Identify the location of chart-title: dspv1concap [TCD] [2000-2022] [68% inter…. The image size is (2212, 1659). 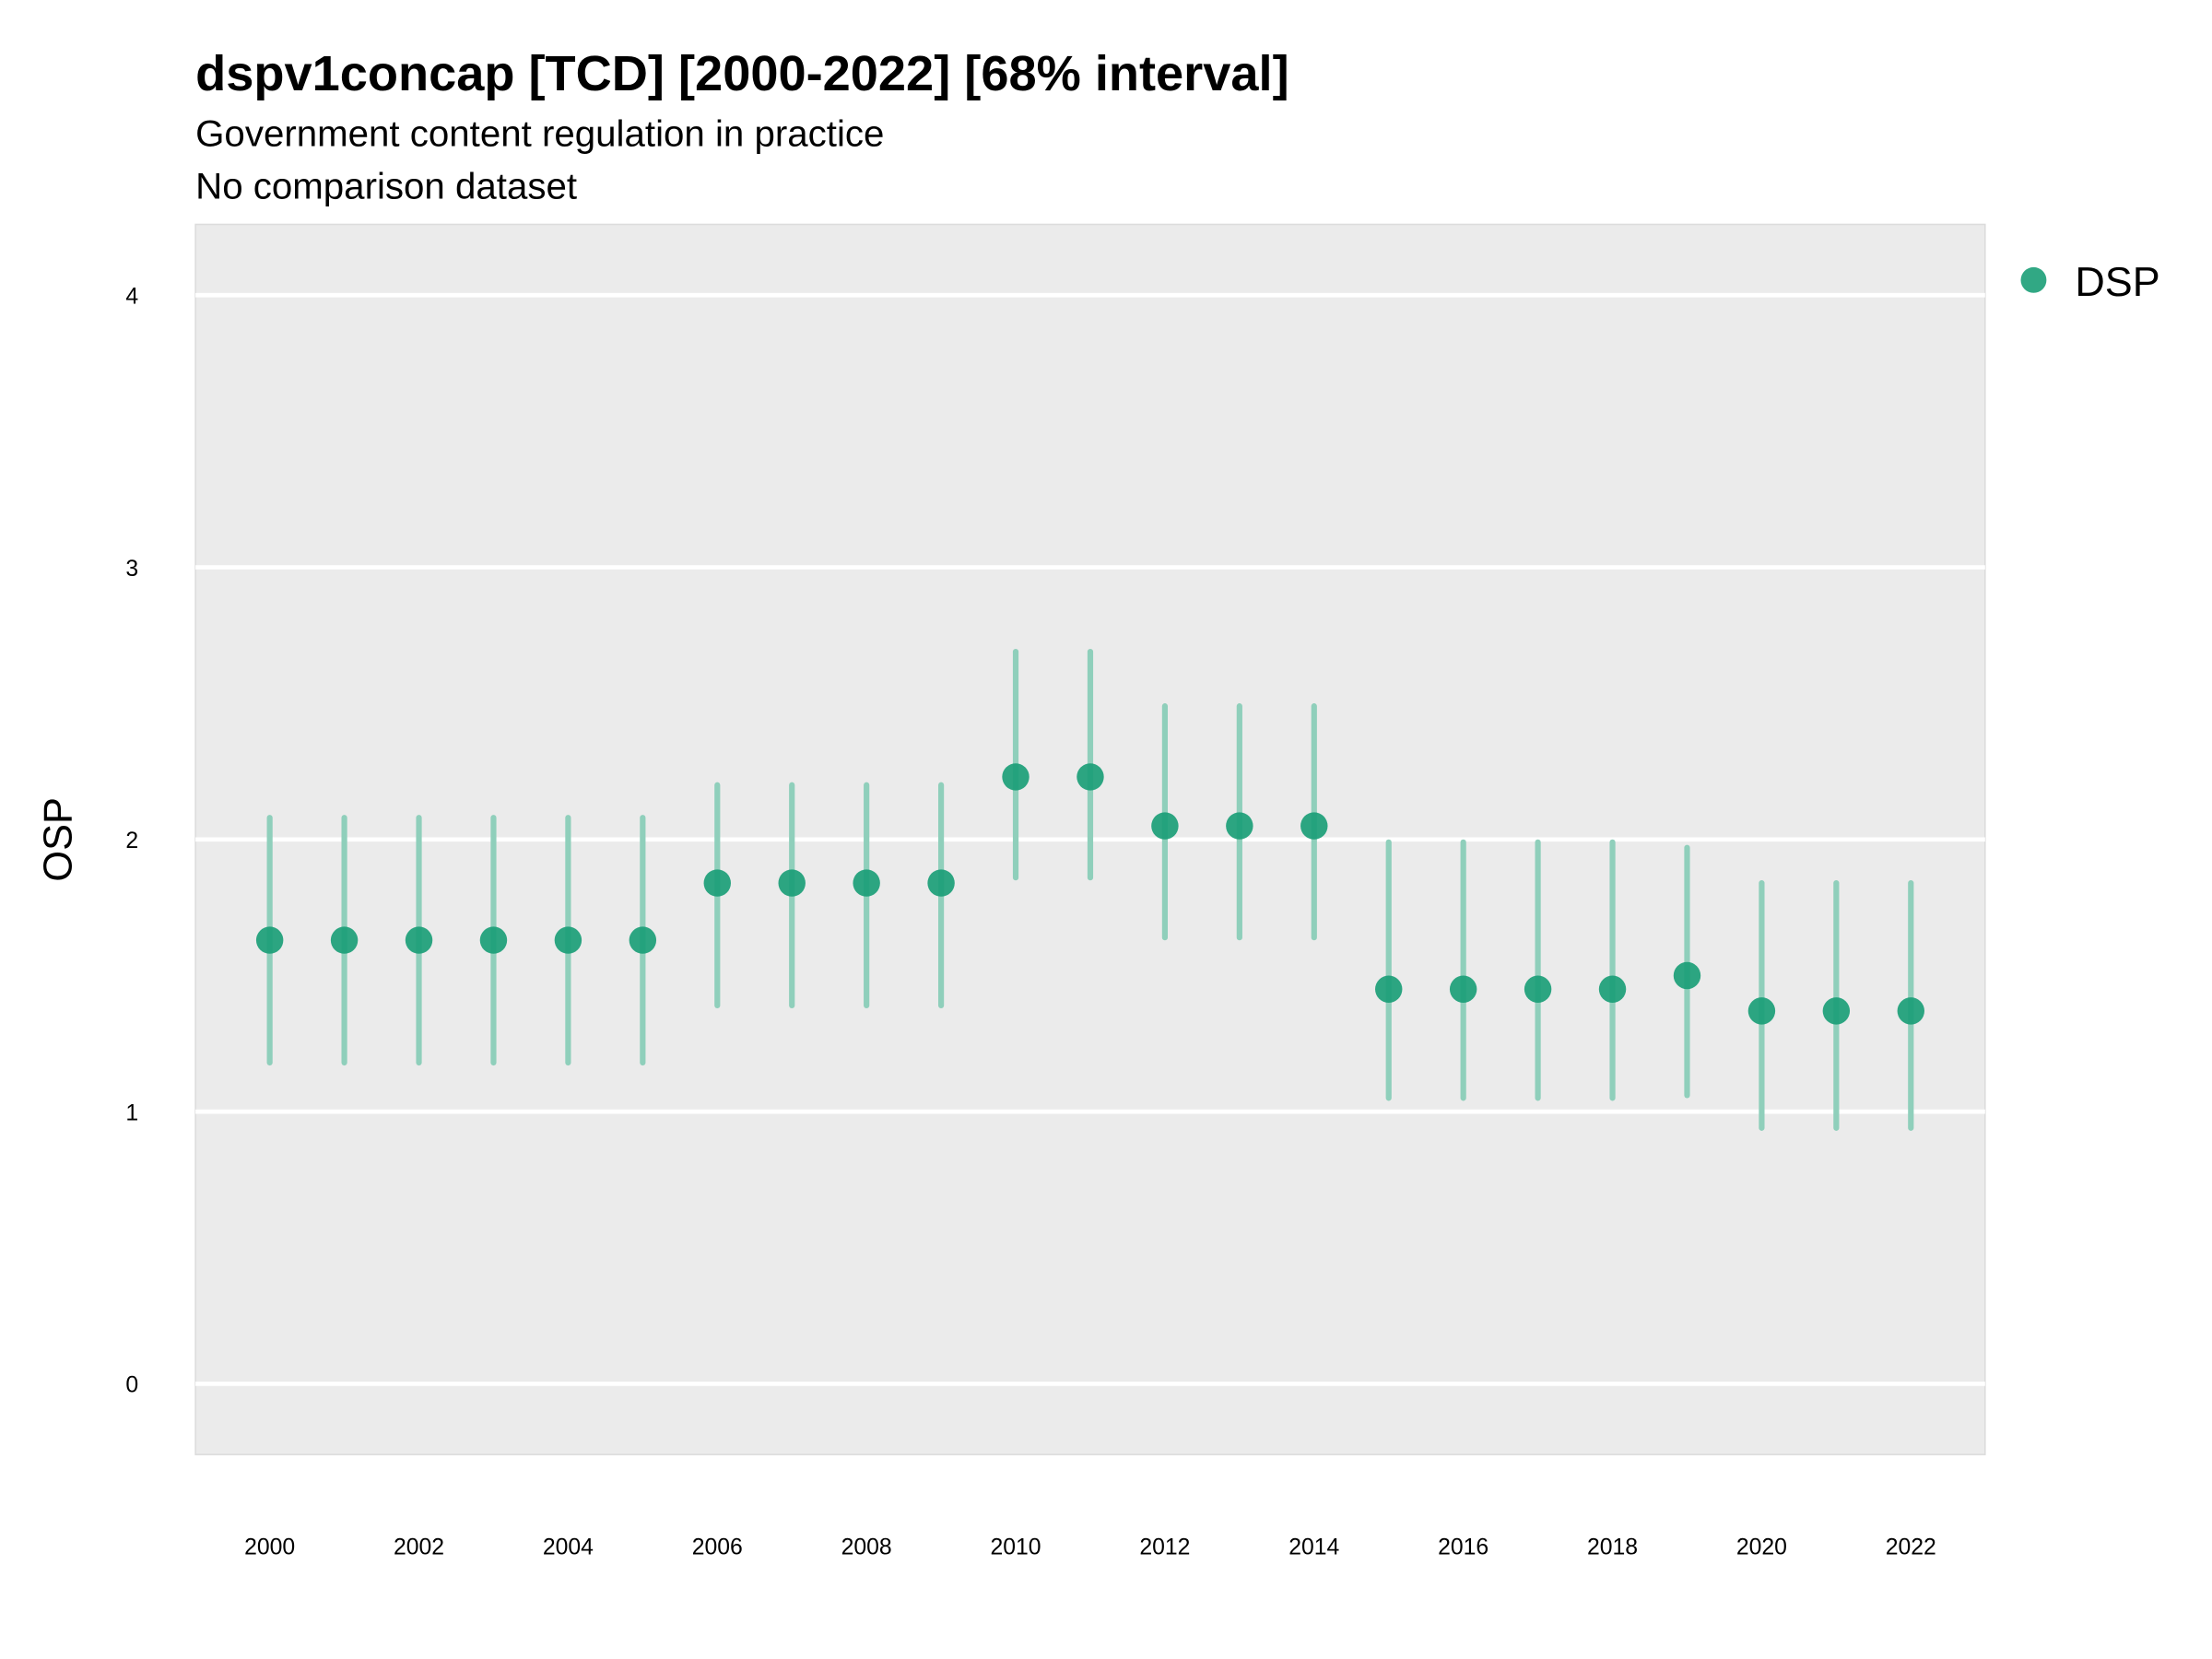
(742, 73).